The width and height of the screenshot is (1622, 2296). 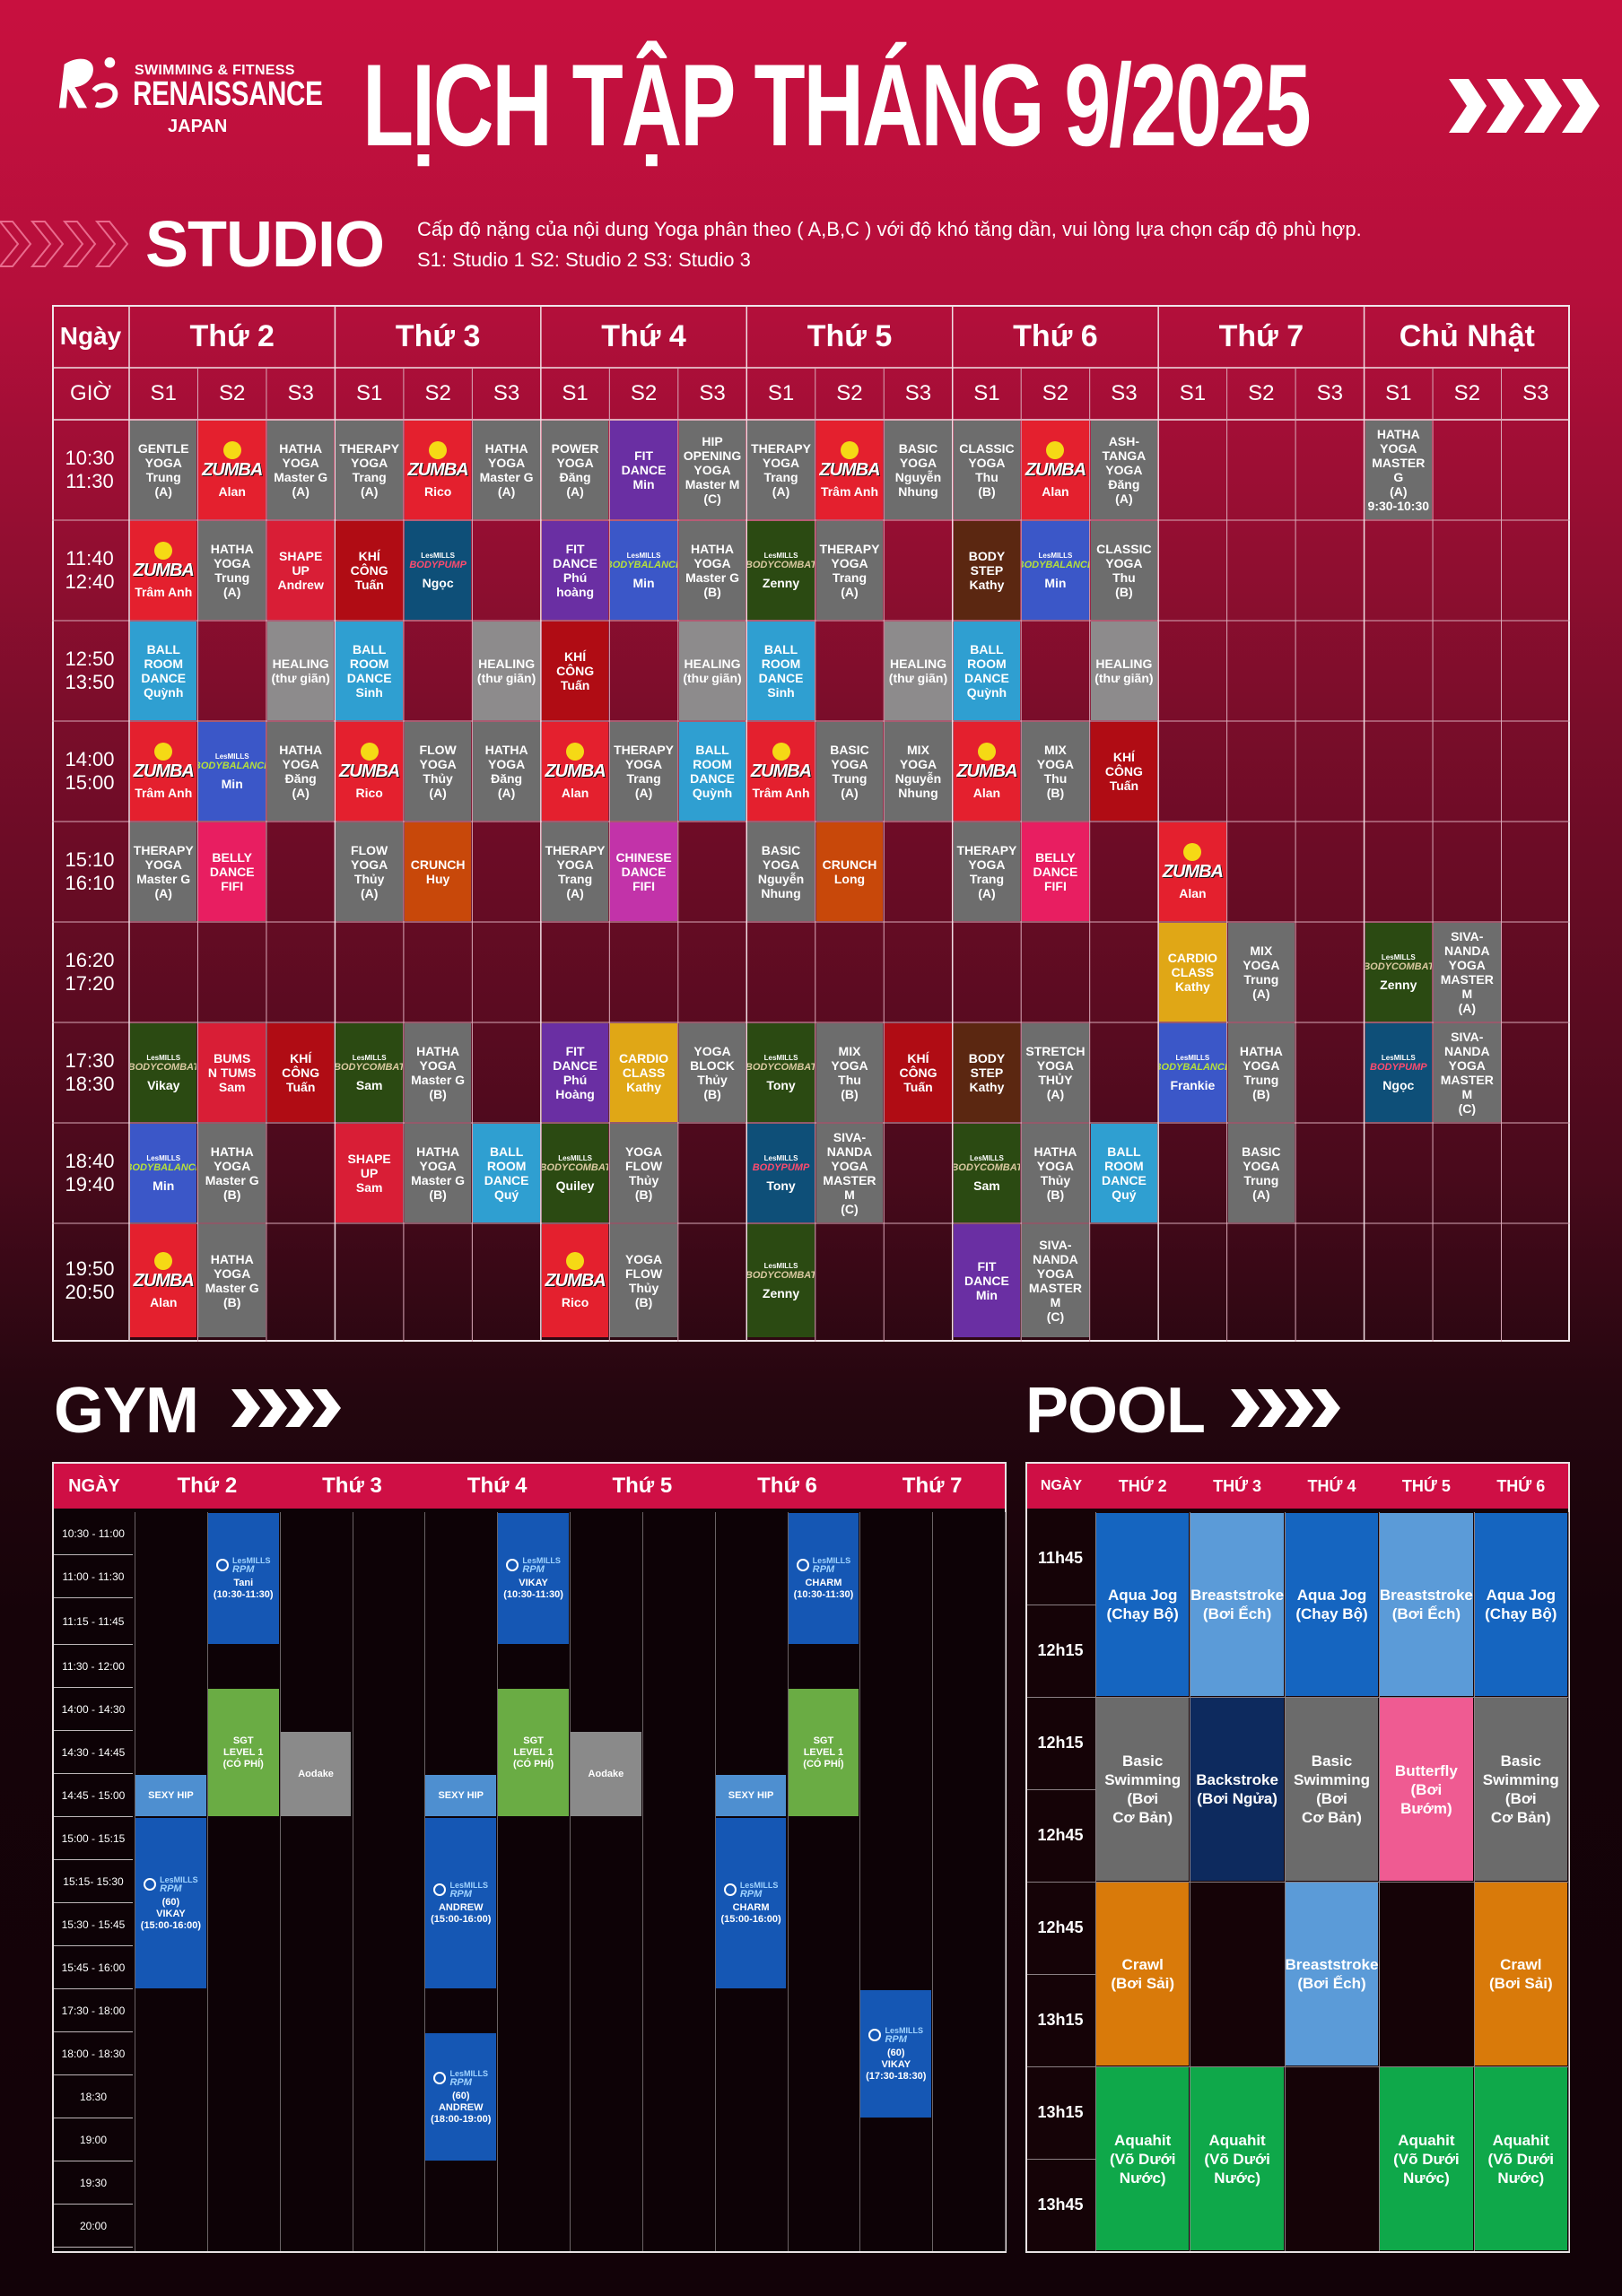 What do you see at coordinates (90, 682) in the screenshot?
I see `time-slot-text: 13:50` at bounding box center [90, 682].